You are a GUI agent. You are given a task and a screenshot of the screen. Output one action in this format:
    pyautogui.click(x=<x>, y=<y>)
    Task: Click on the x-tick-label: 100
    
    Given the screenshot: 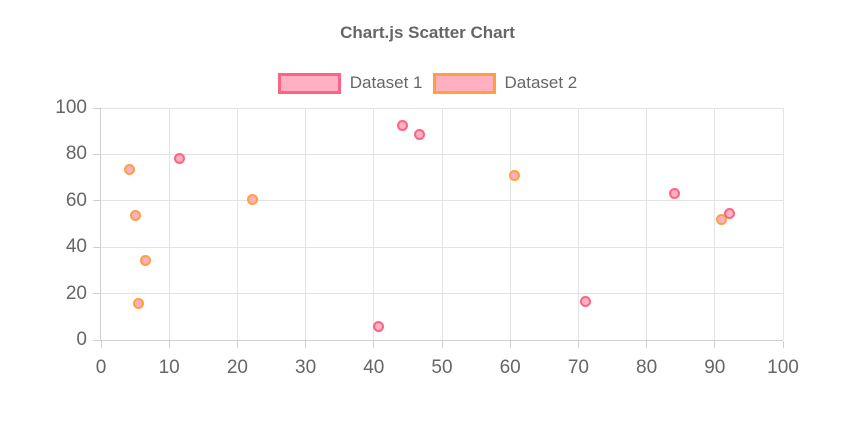 What is the action you would take?
    pyautogui.click(x=783, y=367)
    